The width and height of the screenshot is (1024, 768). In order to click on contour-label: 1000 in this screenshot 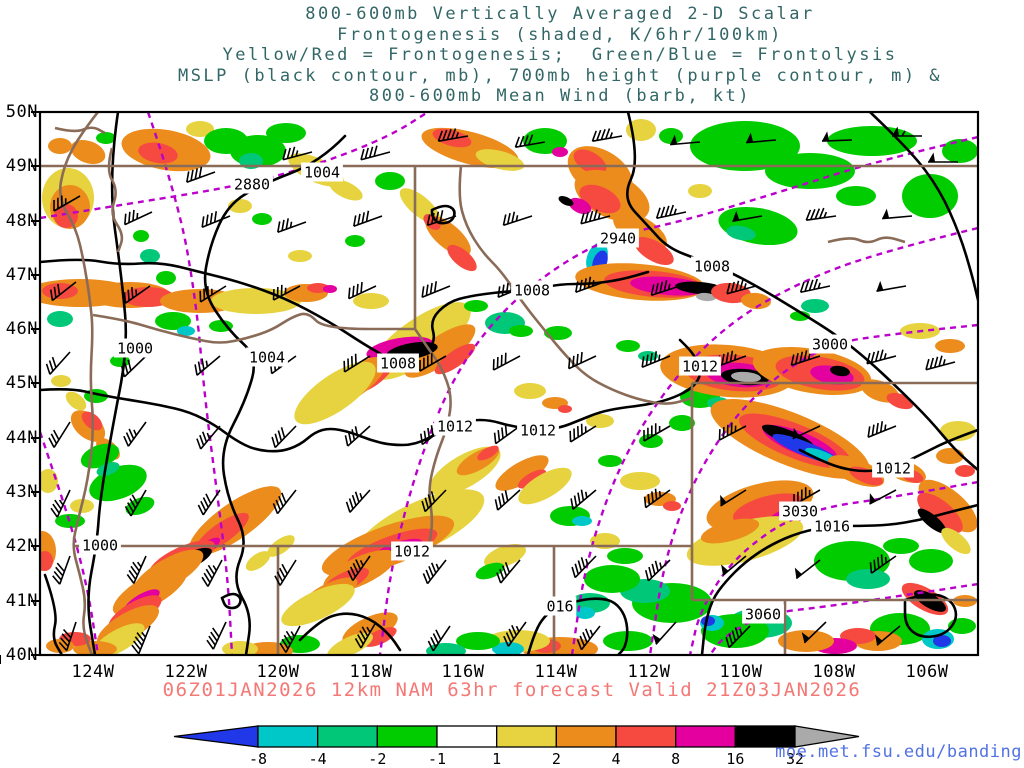, I will do `click(135, 349)`.